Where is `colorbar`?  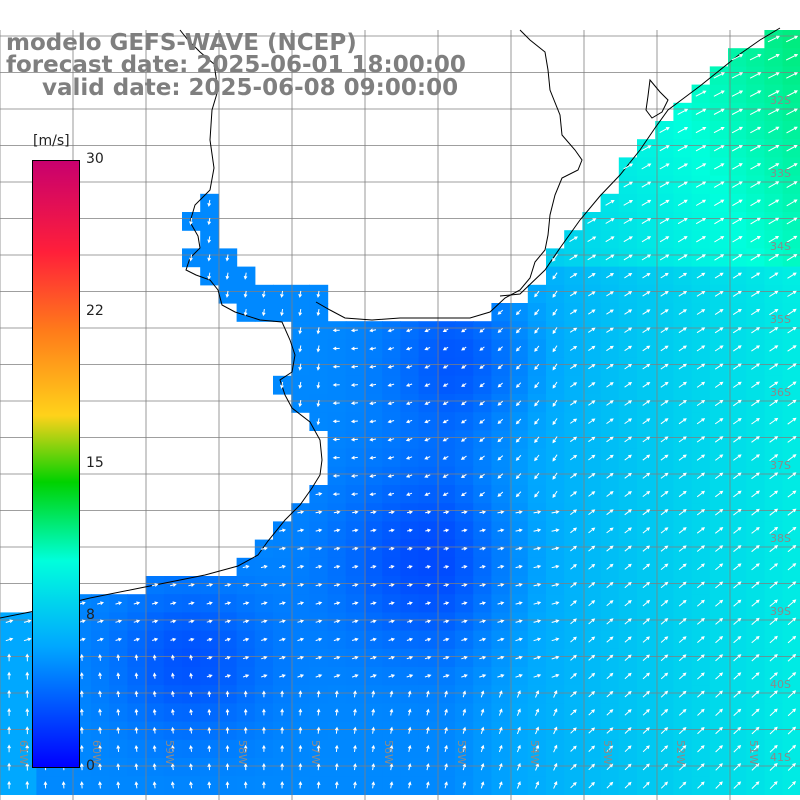
colorbar is located at coordinates (56, 464).